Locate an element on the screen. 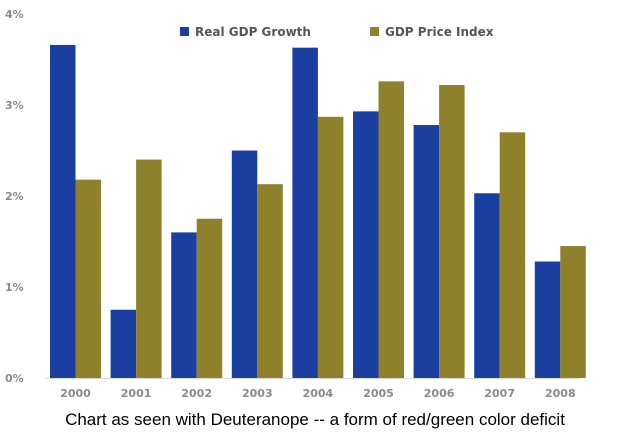 The image size is (630, 444). bar-gdp-price-index-2000 is located at coordinates (88, 278).